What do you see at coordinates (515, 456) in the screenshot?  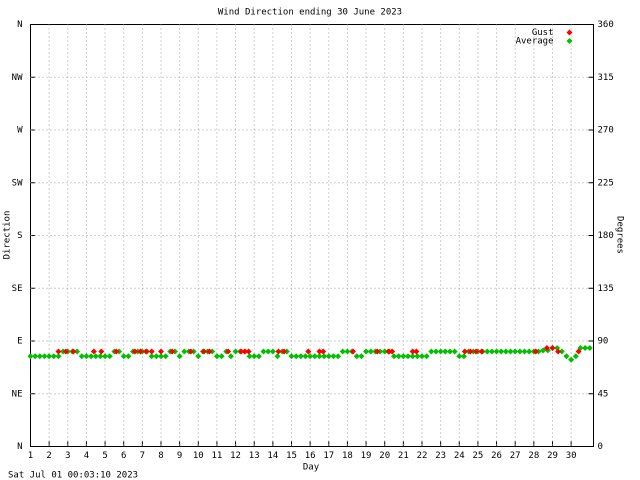 I see `x-tick-label: 27` at bounding box center [515, 456].